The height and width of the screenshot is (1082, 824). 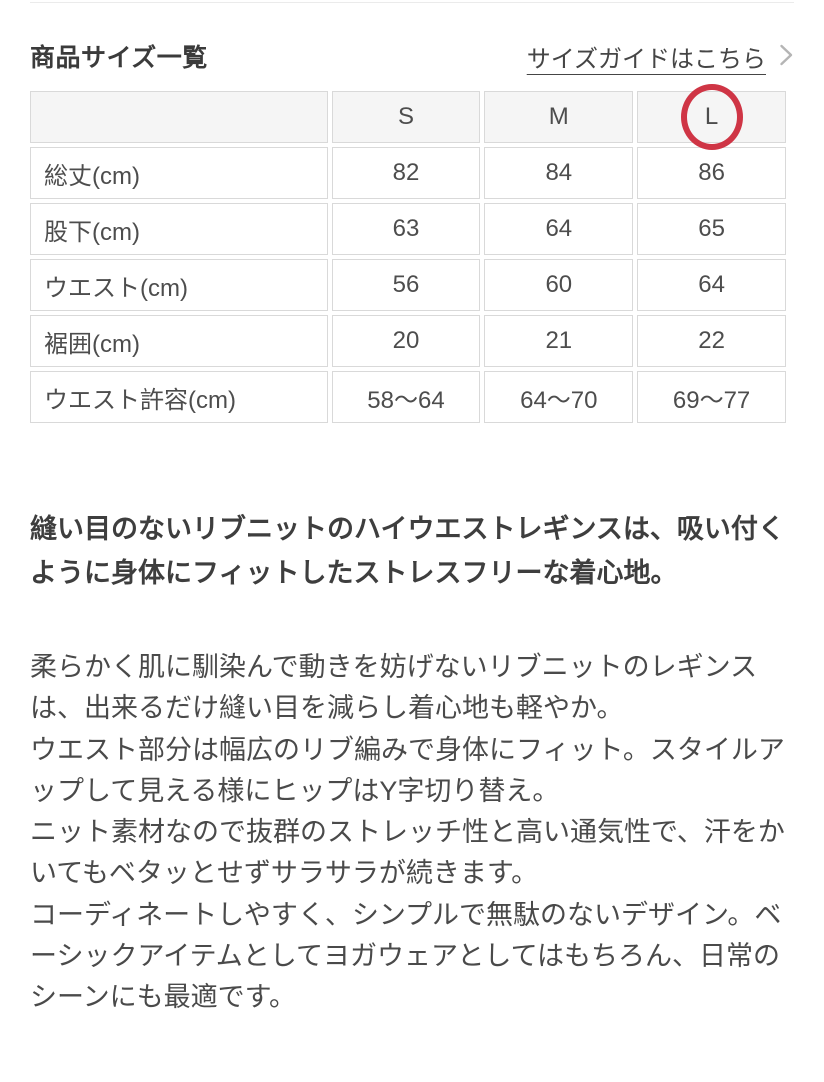 What do you see at coordinates (179, 173) in the screenshot?
I see `row-label: 総丈(cm)` at bounding box center [179, 173].